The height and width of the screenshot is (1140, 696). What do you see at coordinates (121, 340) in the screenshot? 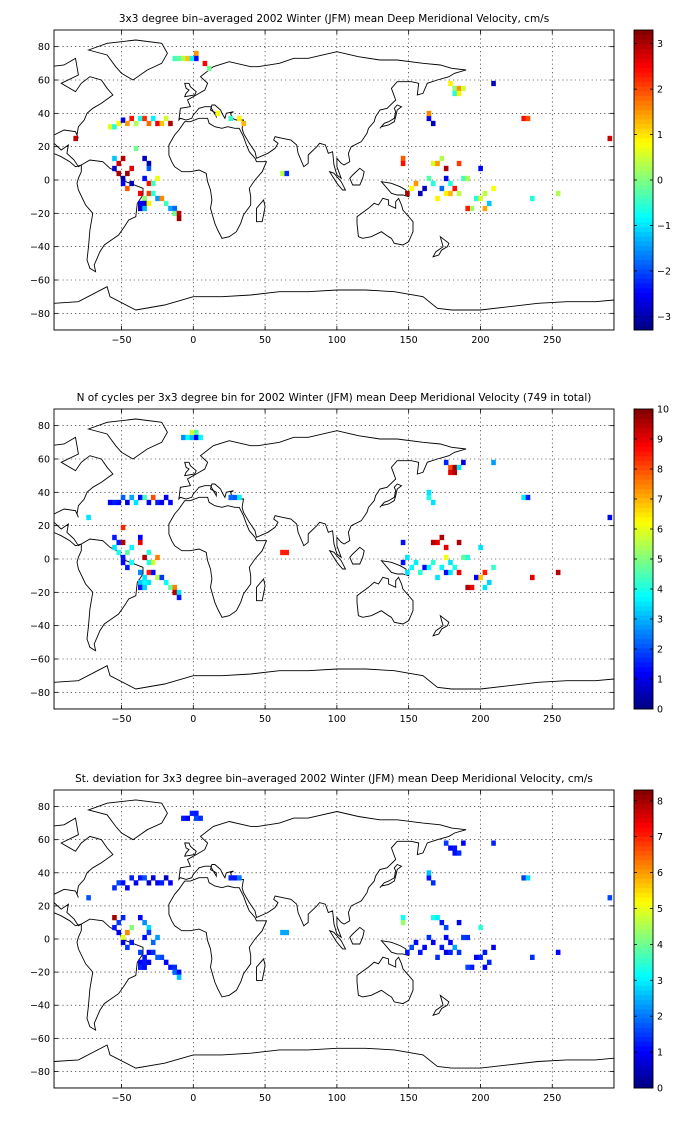
I see `x-tick-label: −50` at bounding box center [121, 340].